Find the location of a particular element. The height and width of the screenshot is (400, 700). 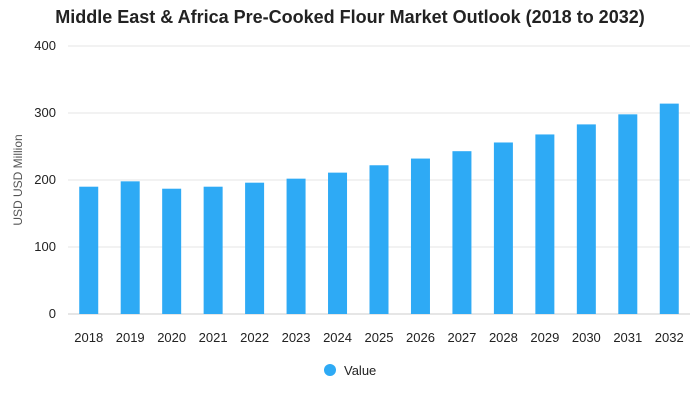

legend-marker is located at coordinates (330, 370).